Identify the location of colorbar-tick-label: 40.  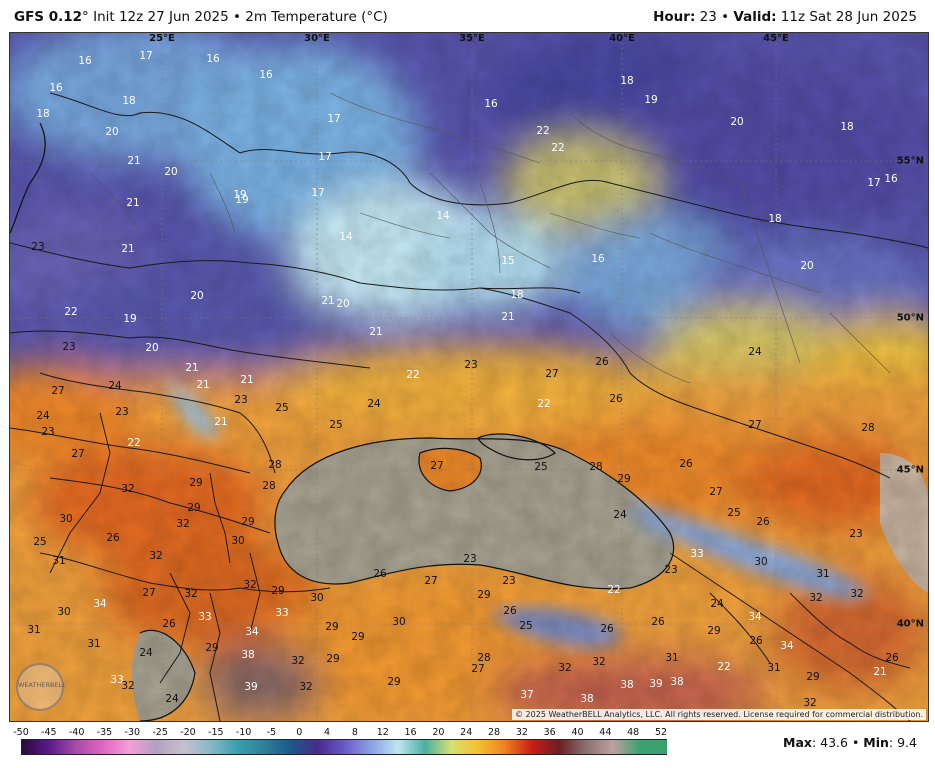
(577, 732).